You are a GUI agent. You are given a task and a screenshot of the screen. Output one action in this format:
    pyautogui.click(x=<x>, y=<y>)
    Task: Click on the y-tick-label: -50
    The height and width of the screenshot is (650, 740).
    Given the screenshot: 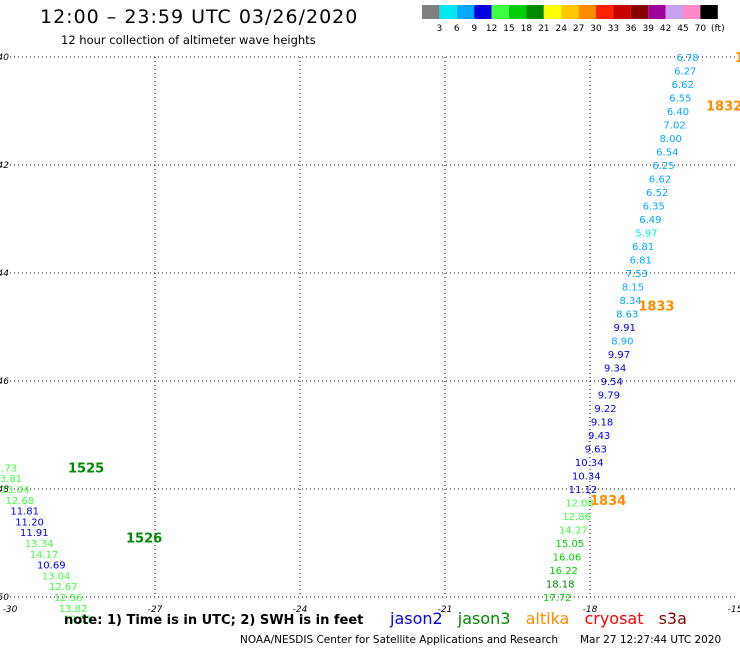 What is the action you would take?
    pyautogui.click(x=4, y=598)
    